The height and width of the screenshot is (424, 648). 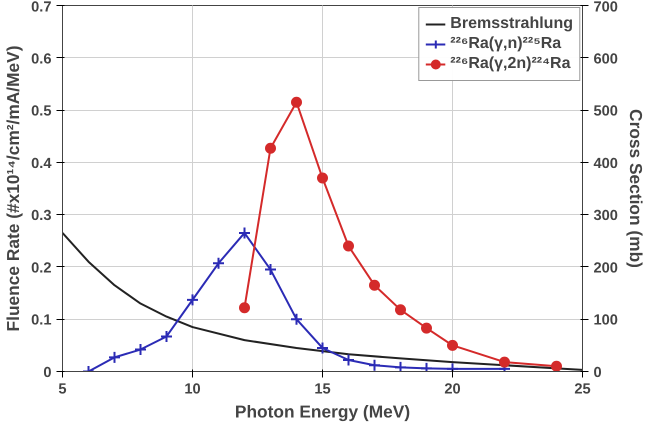 What do you see at coordinates (41, 320) in the screenshot?
I see `y-tick-label: 0.1` at bounding box center [41, 320].